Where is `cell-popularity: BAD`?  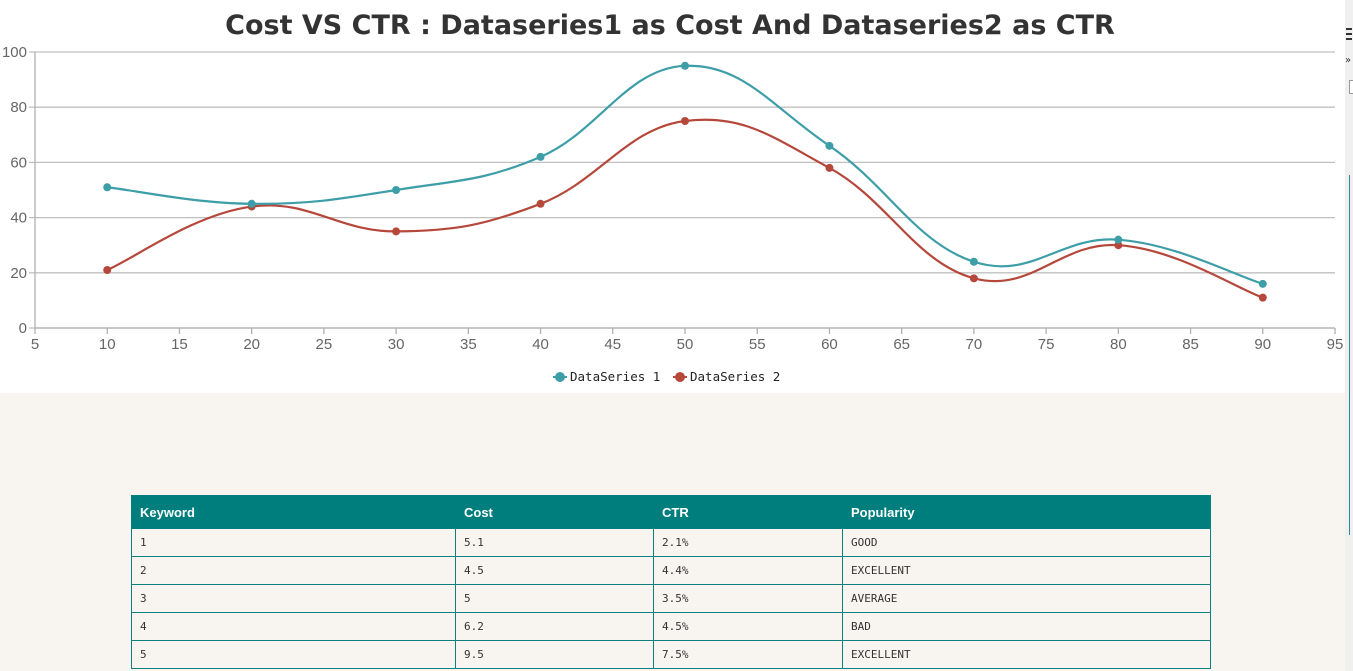
cell-popularity: BAD is located at coordinates (1026, 626).